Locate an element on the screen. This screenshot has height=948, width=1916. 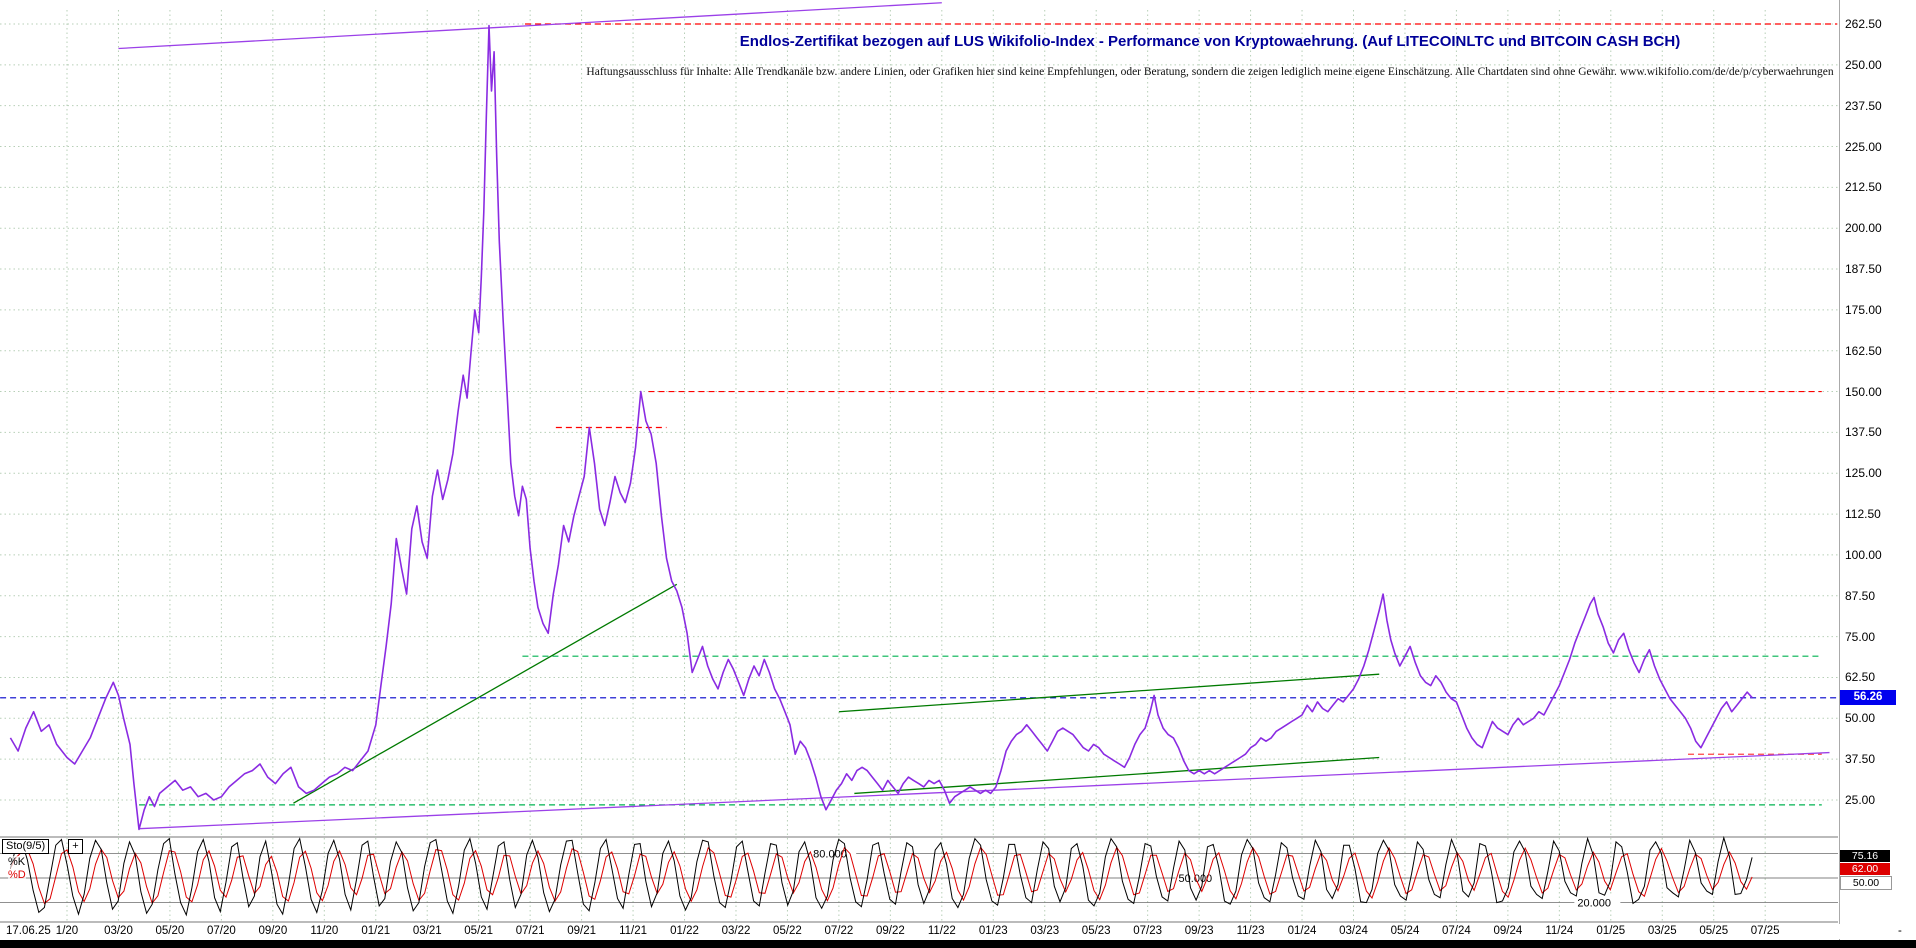
x-axis-label: 05/22 is located at coordinates (787, 931).